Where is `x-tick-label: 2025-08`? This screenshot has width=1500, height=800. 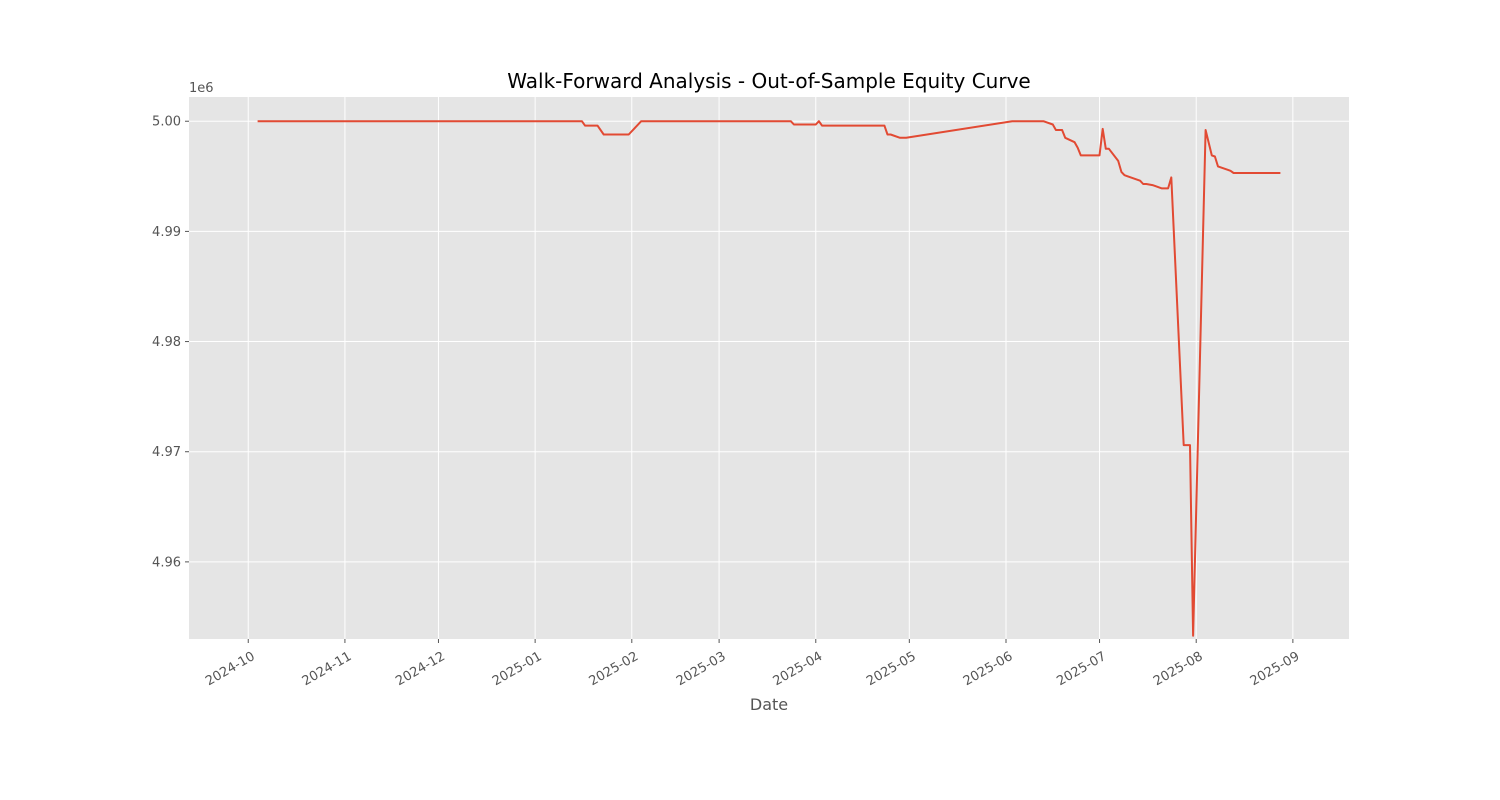 x-tick-label: 2025-08 is located at coordinates (1178, 669).